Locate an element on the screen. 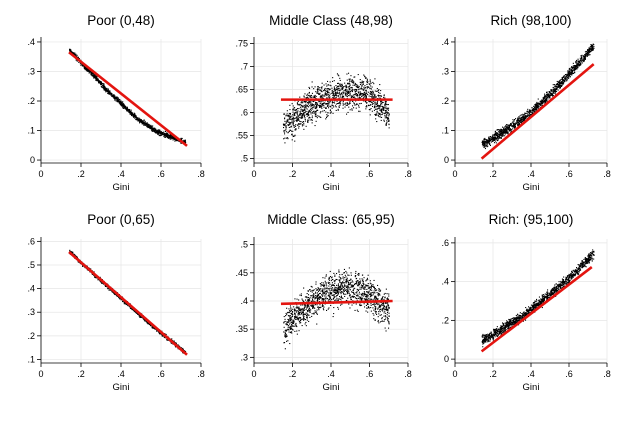 The width and height of the screenshot is (634, 423). x-tick-label: .8 is located at coordinates (201, 374).